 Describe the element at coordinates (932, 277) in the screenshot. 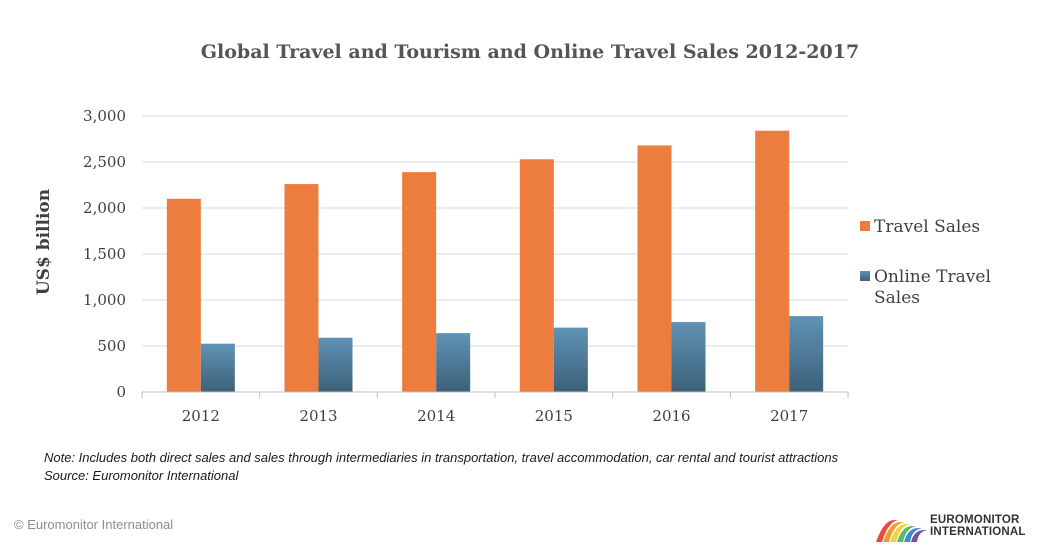

I see `legend-label-online-travel-sales-line: Online Travel` at that location.